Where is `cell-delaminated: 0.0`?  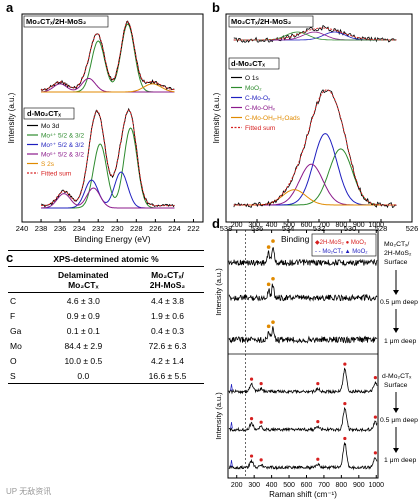 cell-delaminated: 0.0 is located at coordinates (83, 375).